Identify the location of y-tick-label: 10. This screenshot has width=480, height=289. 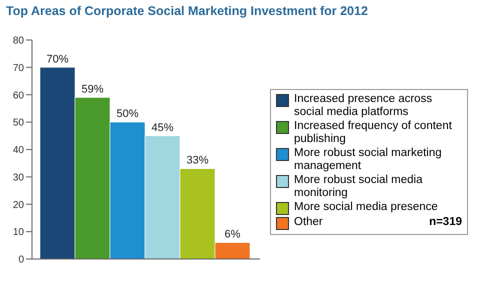
(18, 232).